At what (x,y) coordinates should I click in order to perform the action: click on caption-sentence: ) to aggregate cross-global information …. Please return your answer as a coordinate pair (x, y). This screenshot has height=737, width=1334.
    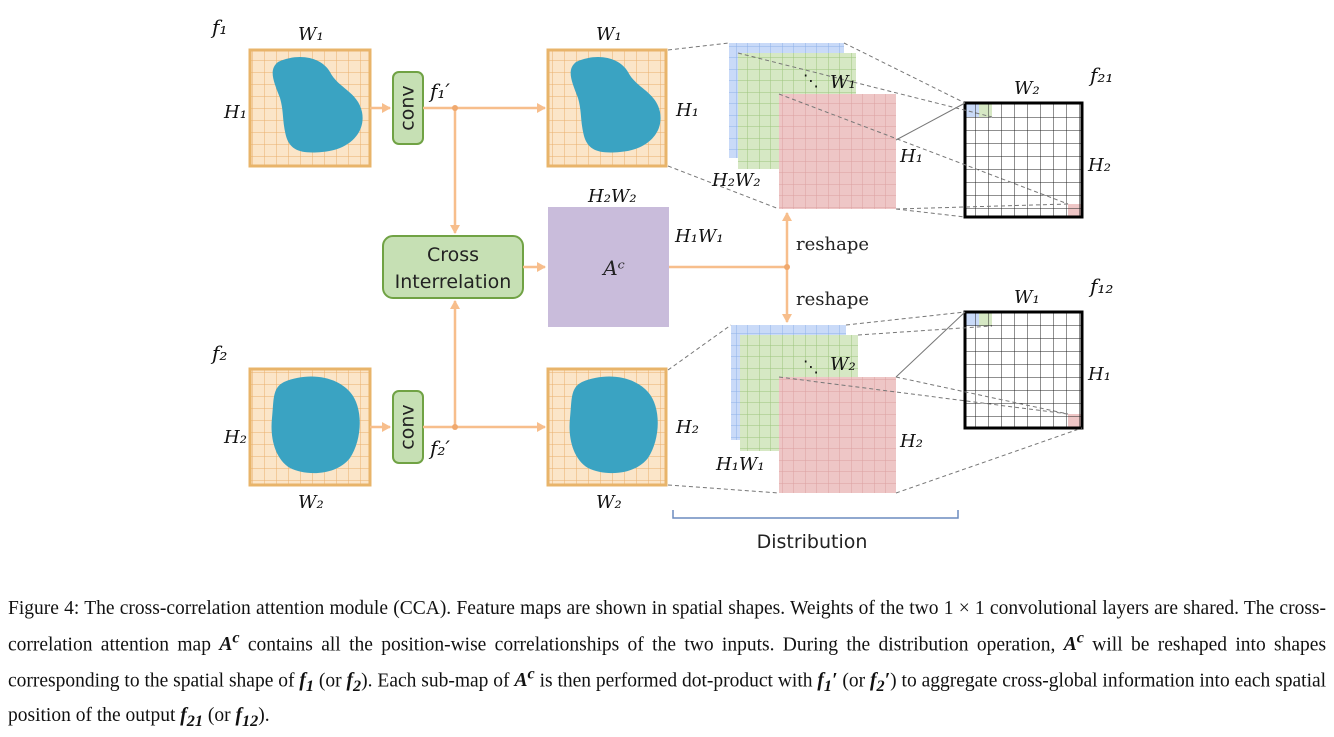
    Looking at the image, I should click on (667, 698).